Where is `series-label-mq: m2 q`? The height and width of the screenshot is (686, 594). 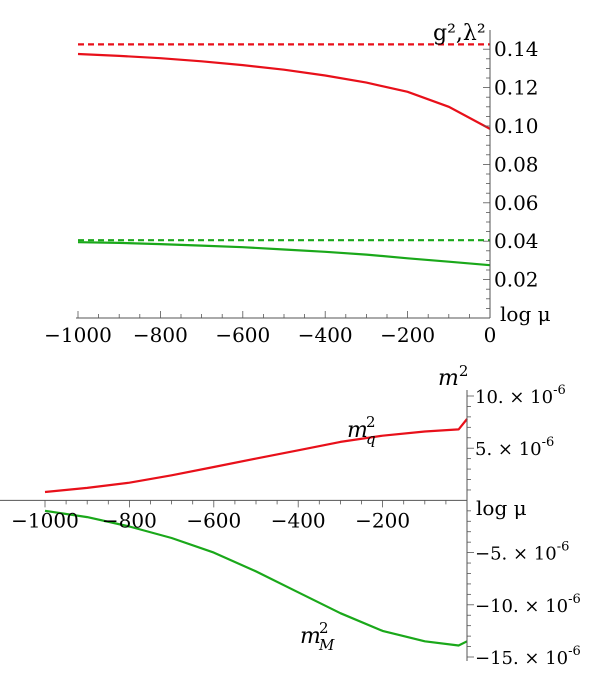 series-label-mq: m2 q is located at coordinates (361, 430).